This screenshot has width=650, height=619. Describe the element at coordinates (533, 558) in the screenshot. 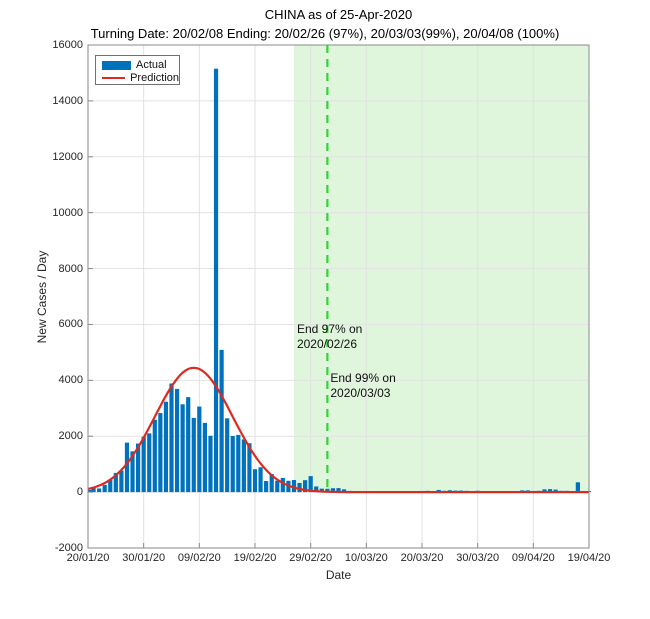

I see `x-tick-label: 09/04/20` at that location.